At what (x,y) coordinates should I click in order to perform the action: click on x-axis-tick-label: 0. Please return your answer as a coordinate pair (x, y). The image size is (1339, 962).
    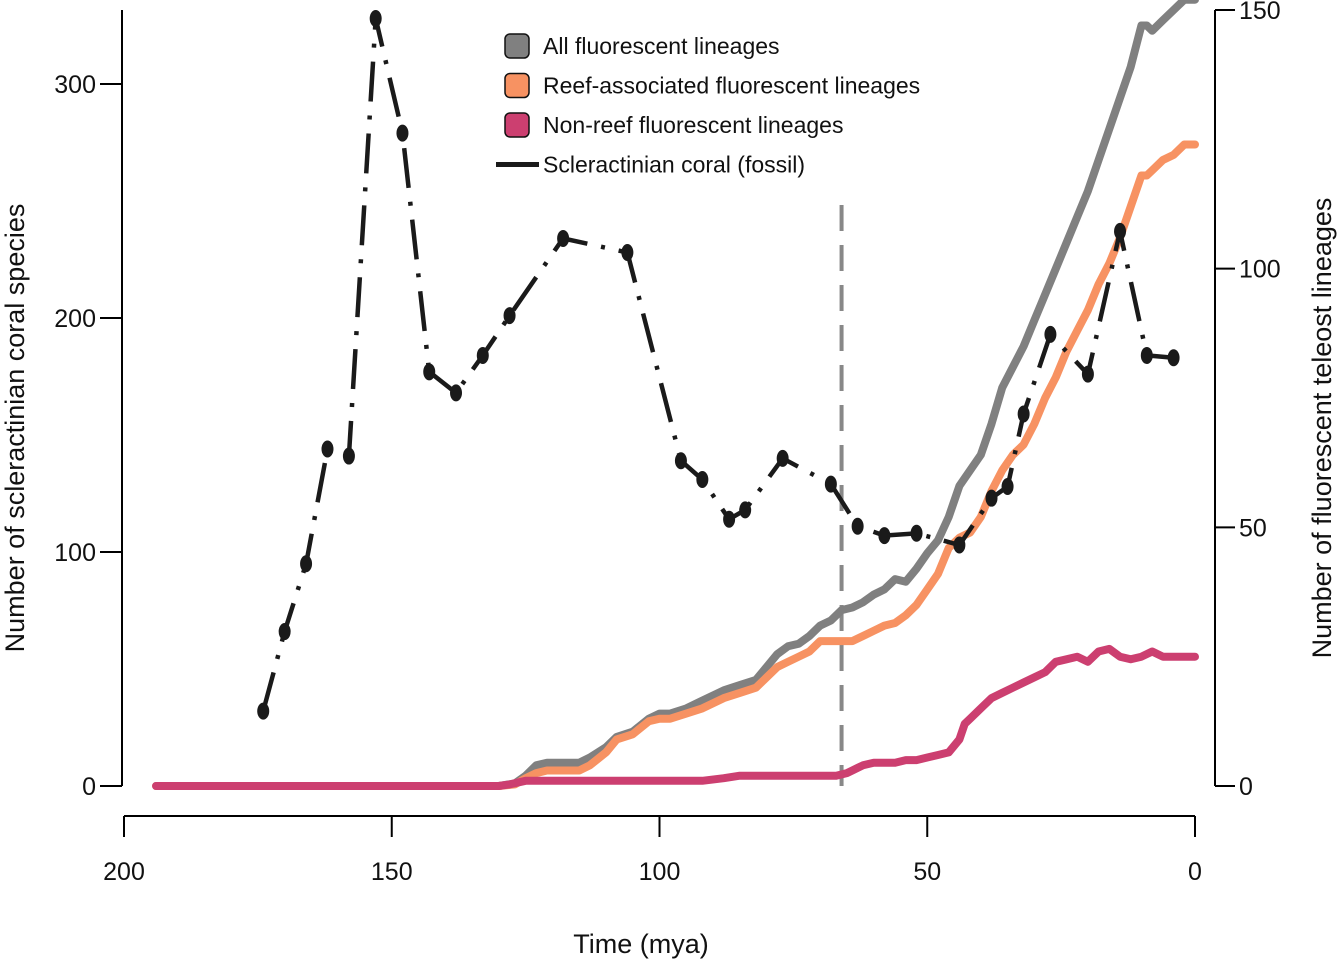
    Looking at the image, I should click on (1195, 872).